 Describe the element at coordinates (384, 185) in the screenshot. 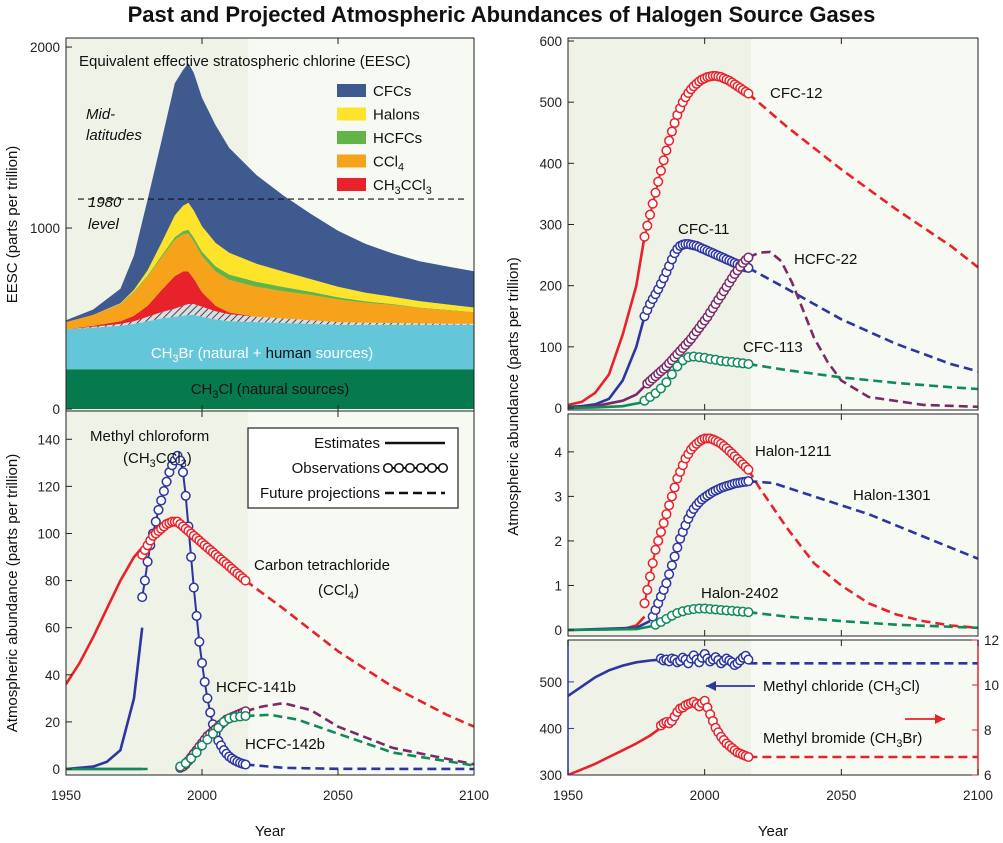

I see `eesc-legend-label-4-part: CH` at that location.